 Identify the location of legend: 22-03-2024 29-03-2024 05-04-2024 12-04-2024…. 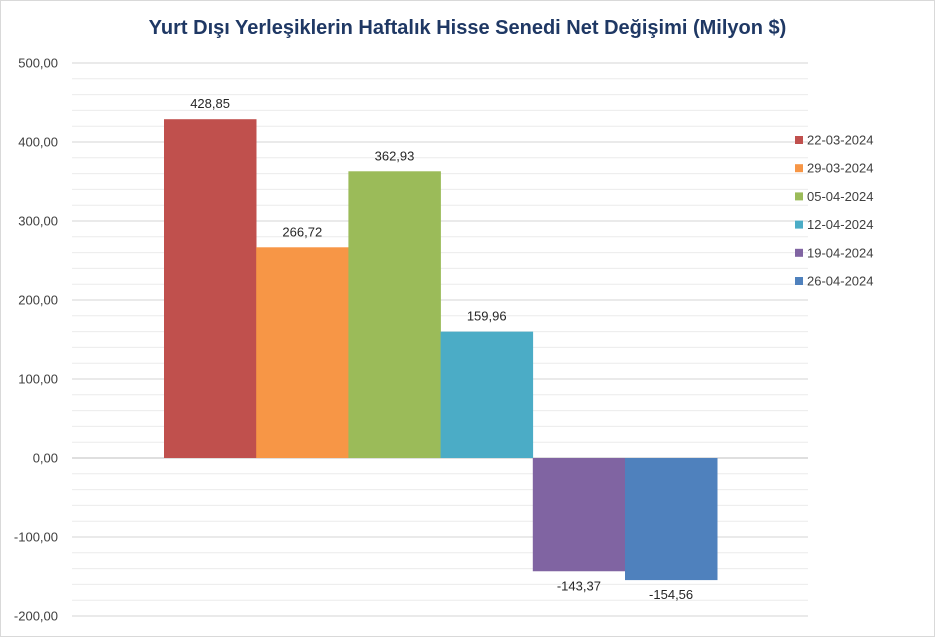
(834, 211).